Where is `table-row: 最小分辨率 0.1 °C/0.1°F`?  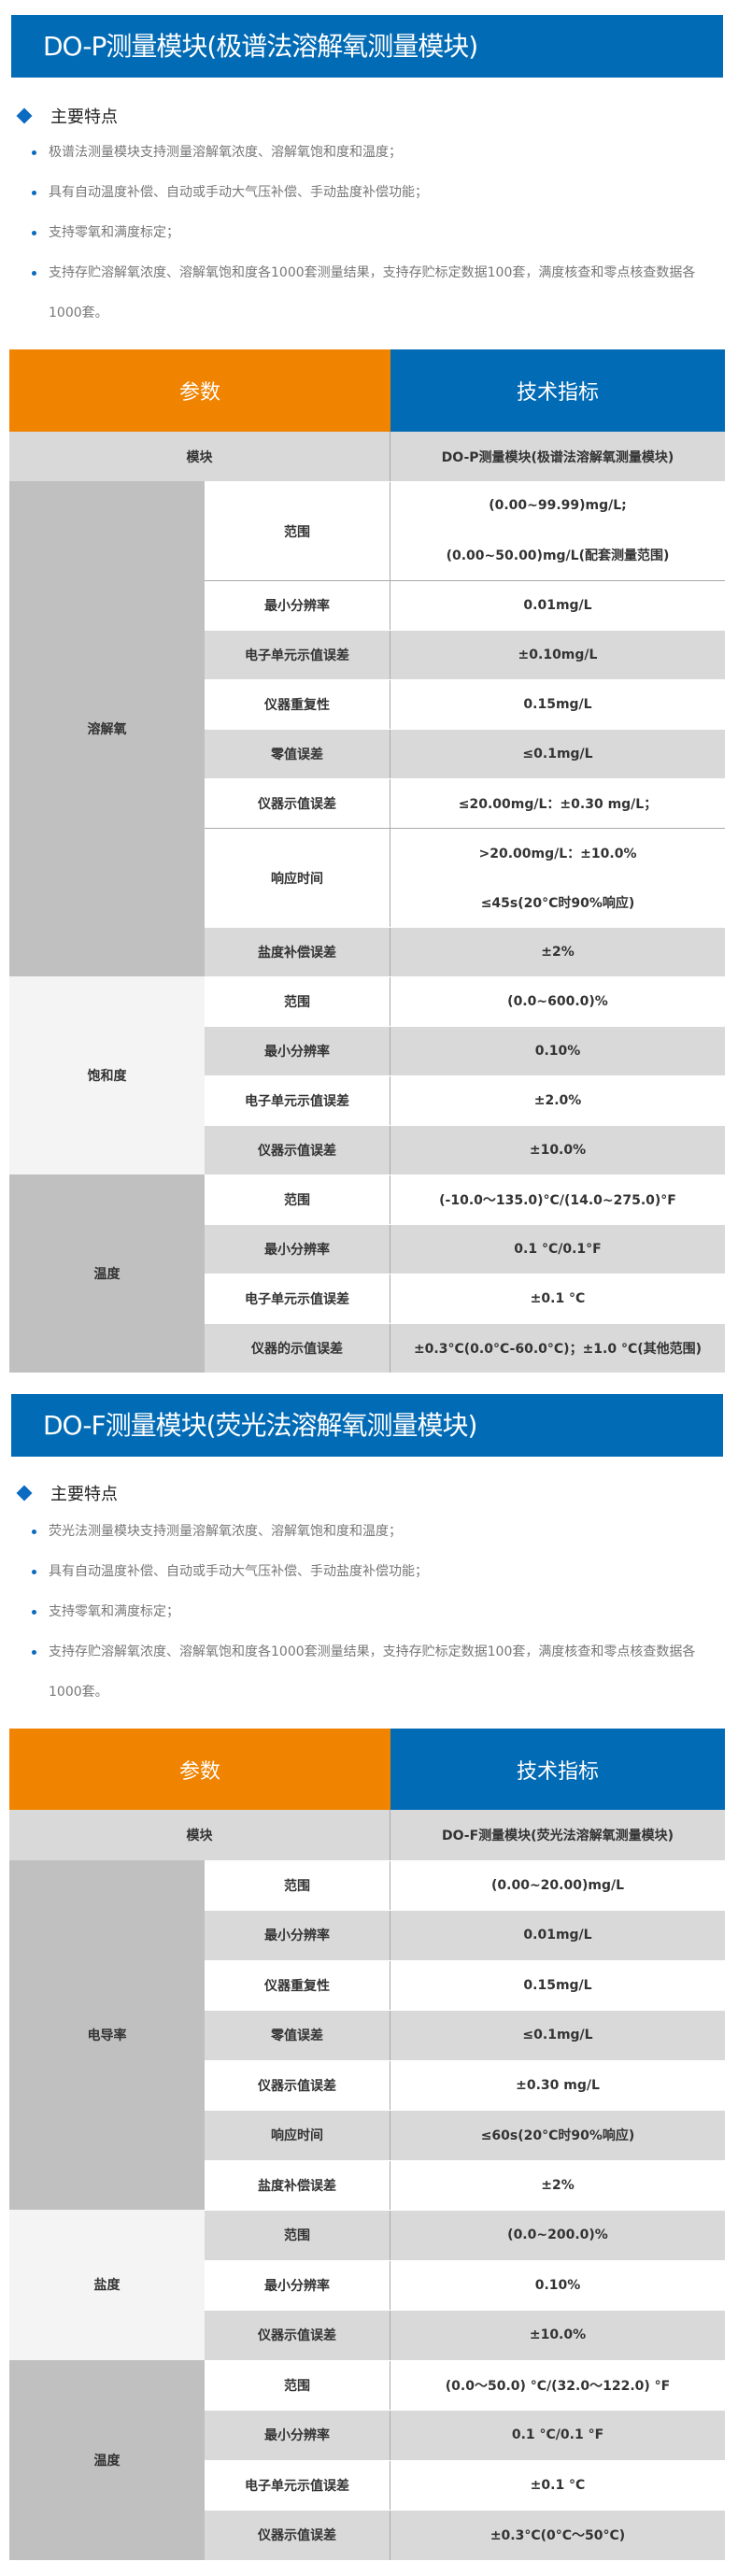 table-row: 最小分辨率 0.1 °C/0.1°F is located at coordinates (465, 1249).